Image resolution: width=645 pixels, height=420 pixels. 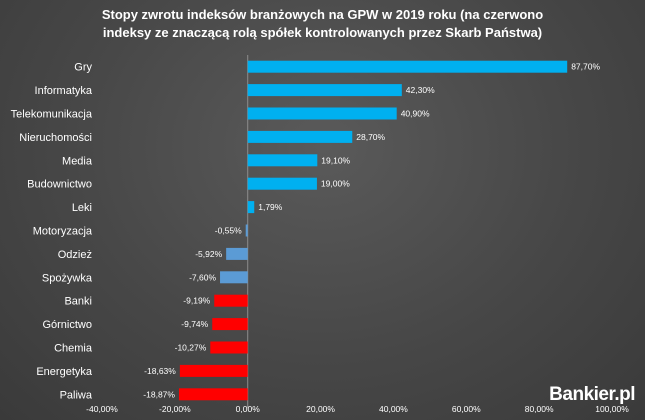 I want to click on x-tick-label: 40,00%, so click(x=393, y=409).